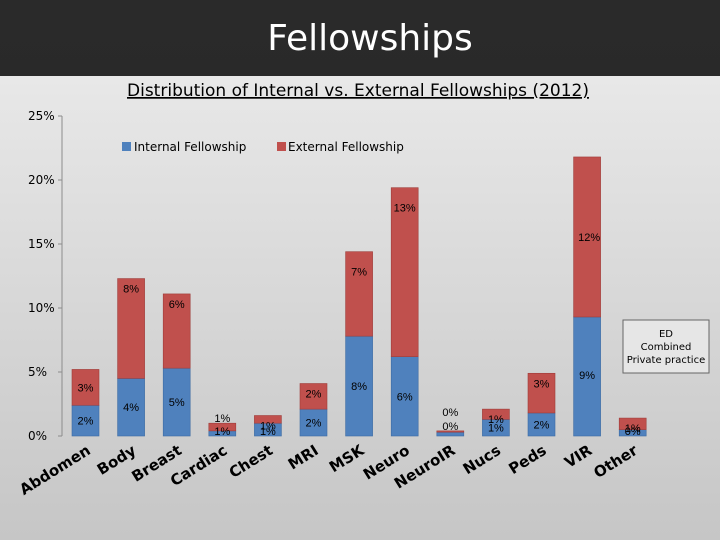  I want to click on bar-internal-msk, so click(359, 386).